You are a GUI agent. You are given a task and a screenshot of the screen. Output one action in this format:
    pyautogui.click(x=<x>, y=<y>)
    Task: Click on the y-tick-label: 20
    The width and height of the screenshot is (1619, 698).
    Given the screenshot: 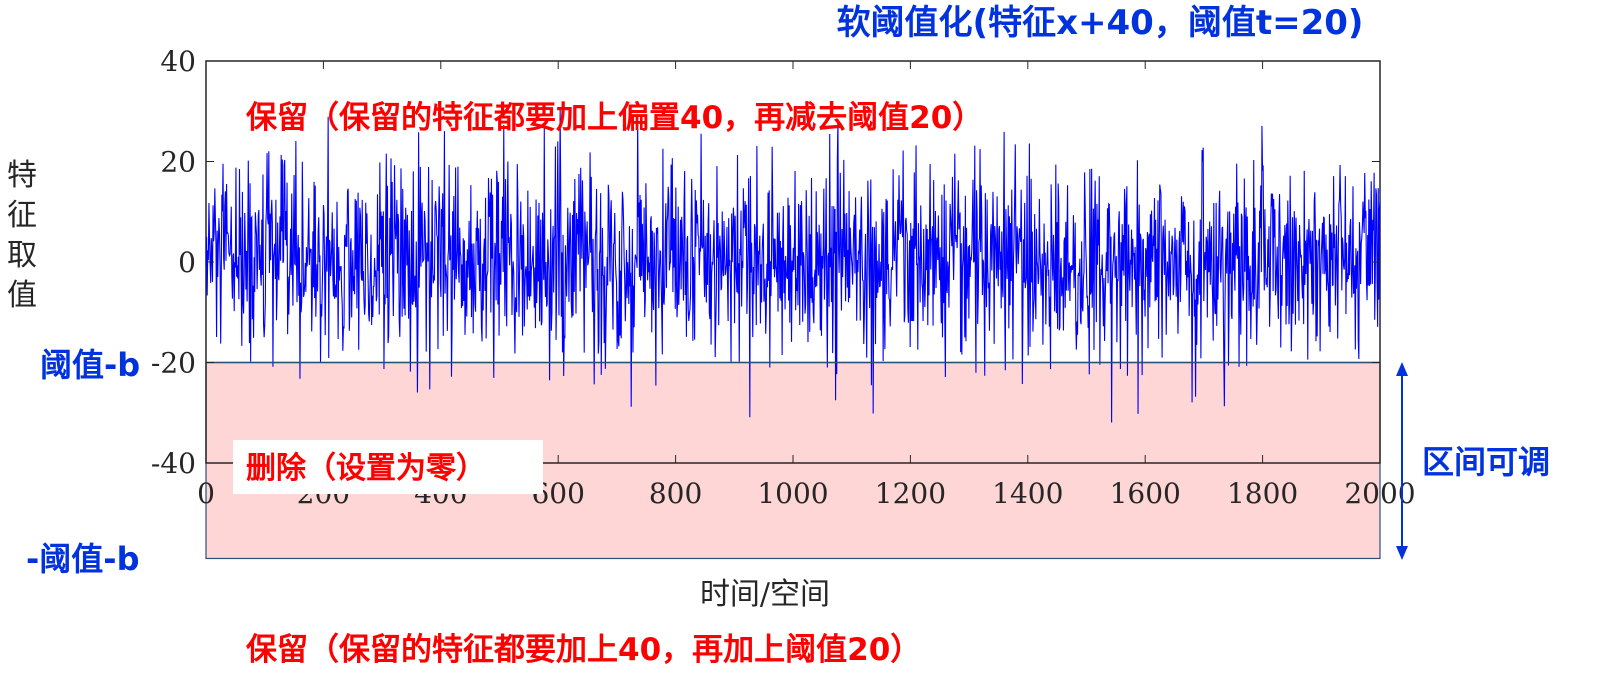 What is the action you would take?
    pyautogui.click(x=178, y=162)
    